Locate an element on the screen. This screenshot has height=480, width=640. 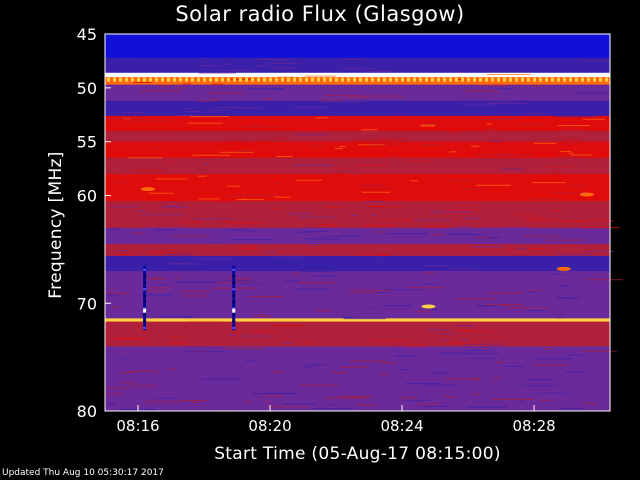
x-axis: 08:16 08:20 08:24 08:28 is located at coordinates (336, 420).